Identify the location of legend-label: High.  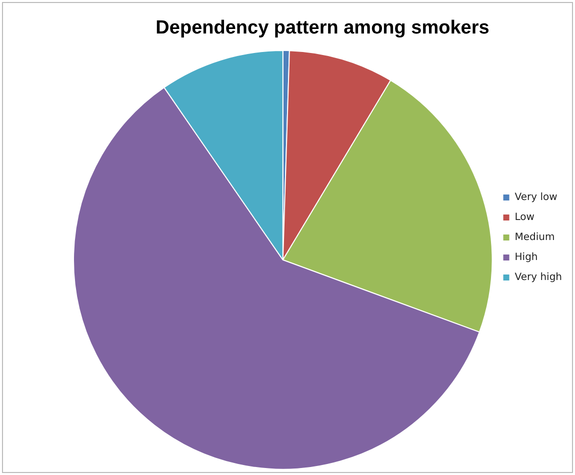
(526, 258).